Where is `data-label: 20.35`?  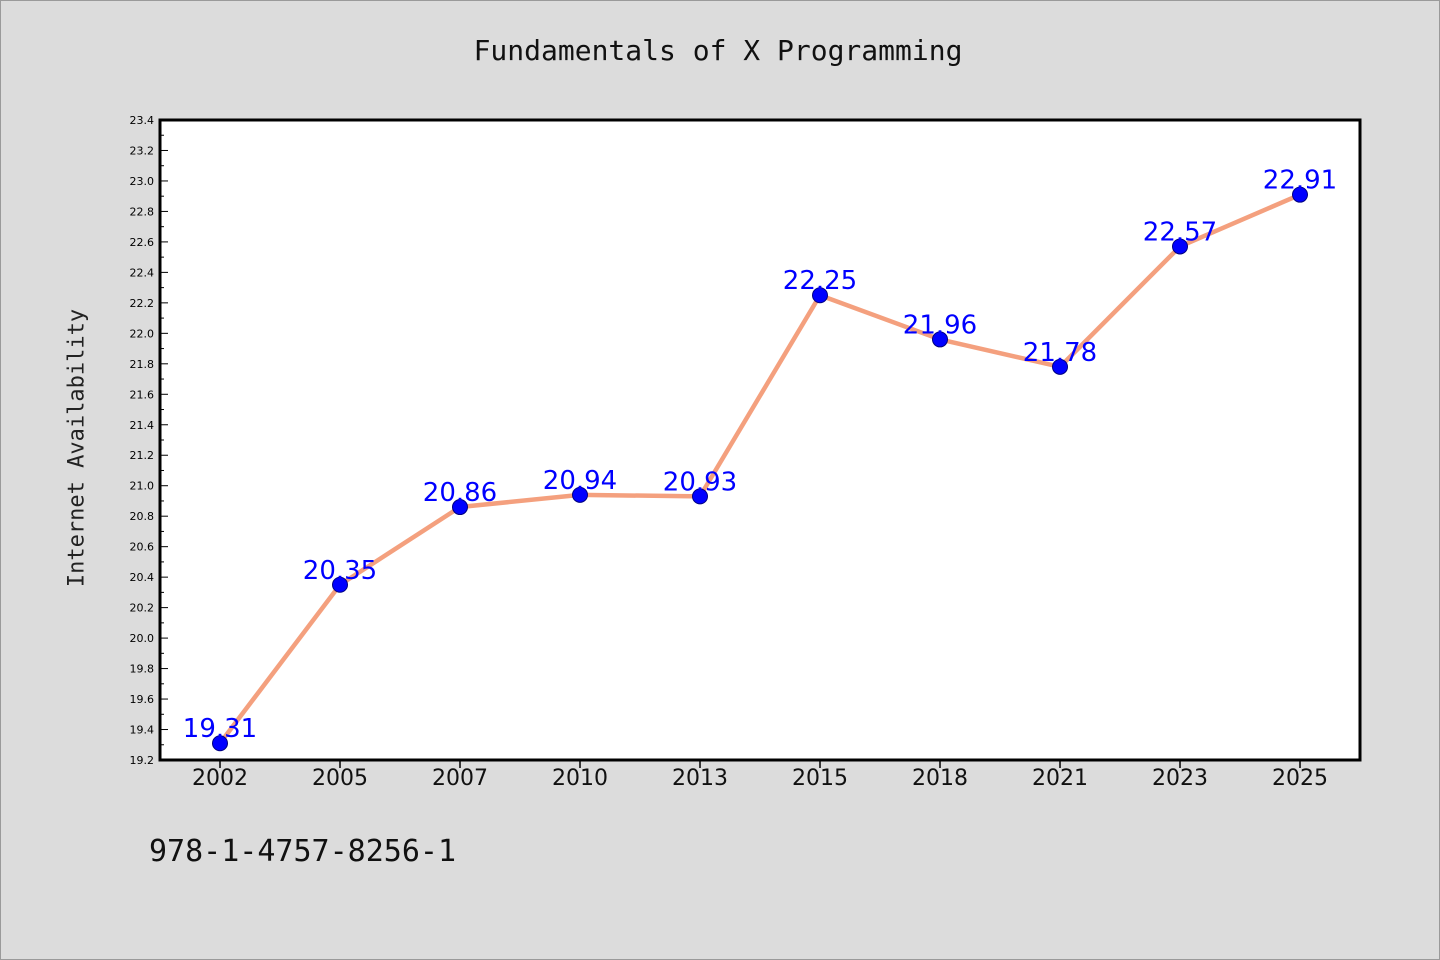
data-label: 20.35 is located at coordinates (340, 571).